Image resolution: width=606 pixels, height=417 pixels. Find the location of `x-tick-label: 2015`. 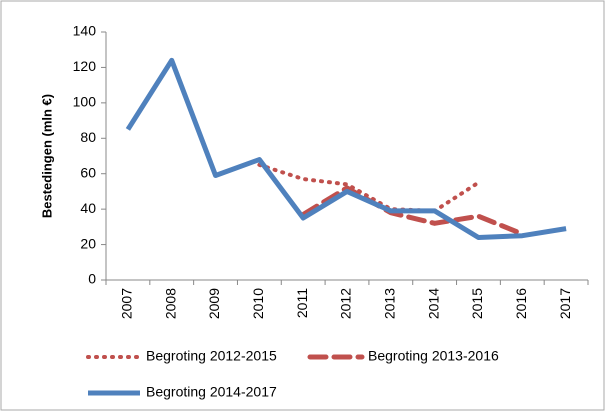

x-tick-label: 2015 is located at coordinates (477, 303).